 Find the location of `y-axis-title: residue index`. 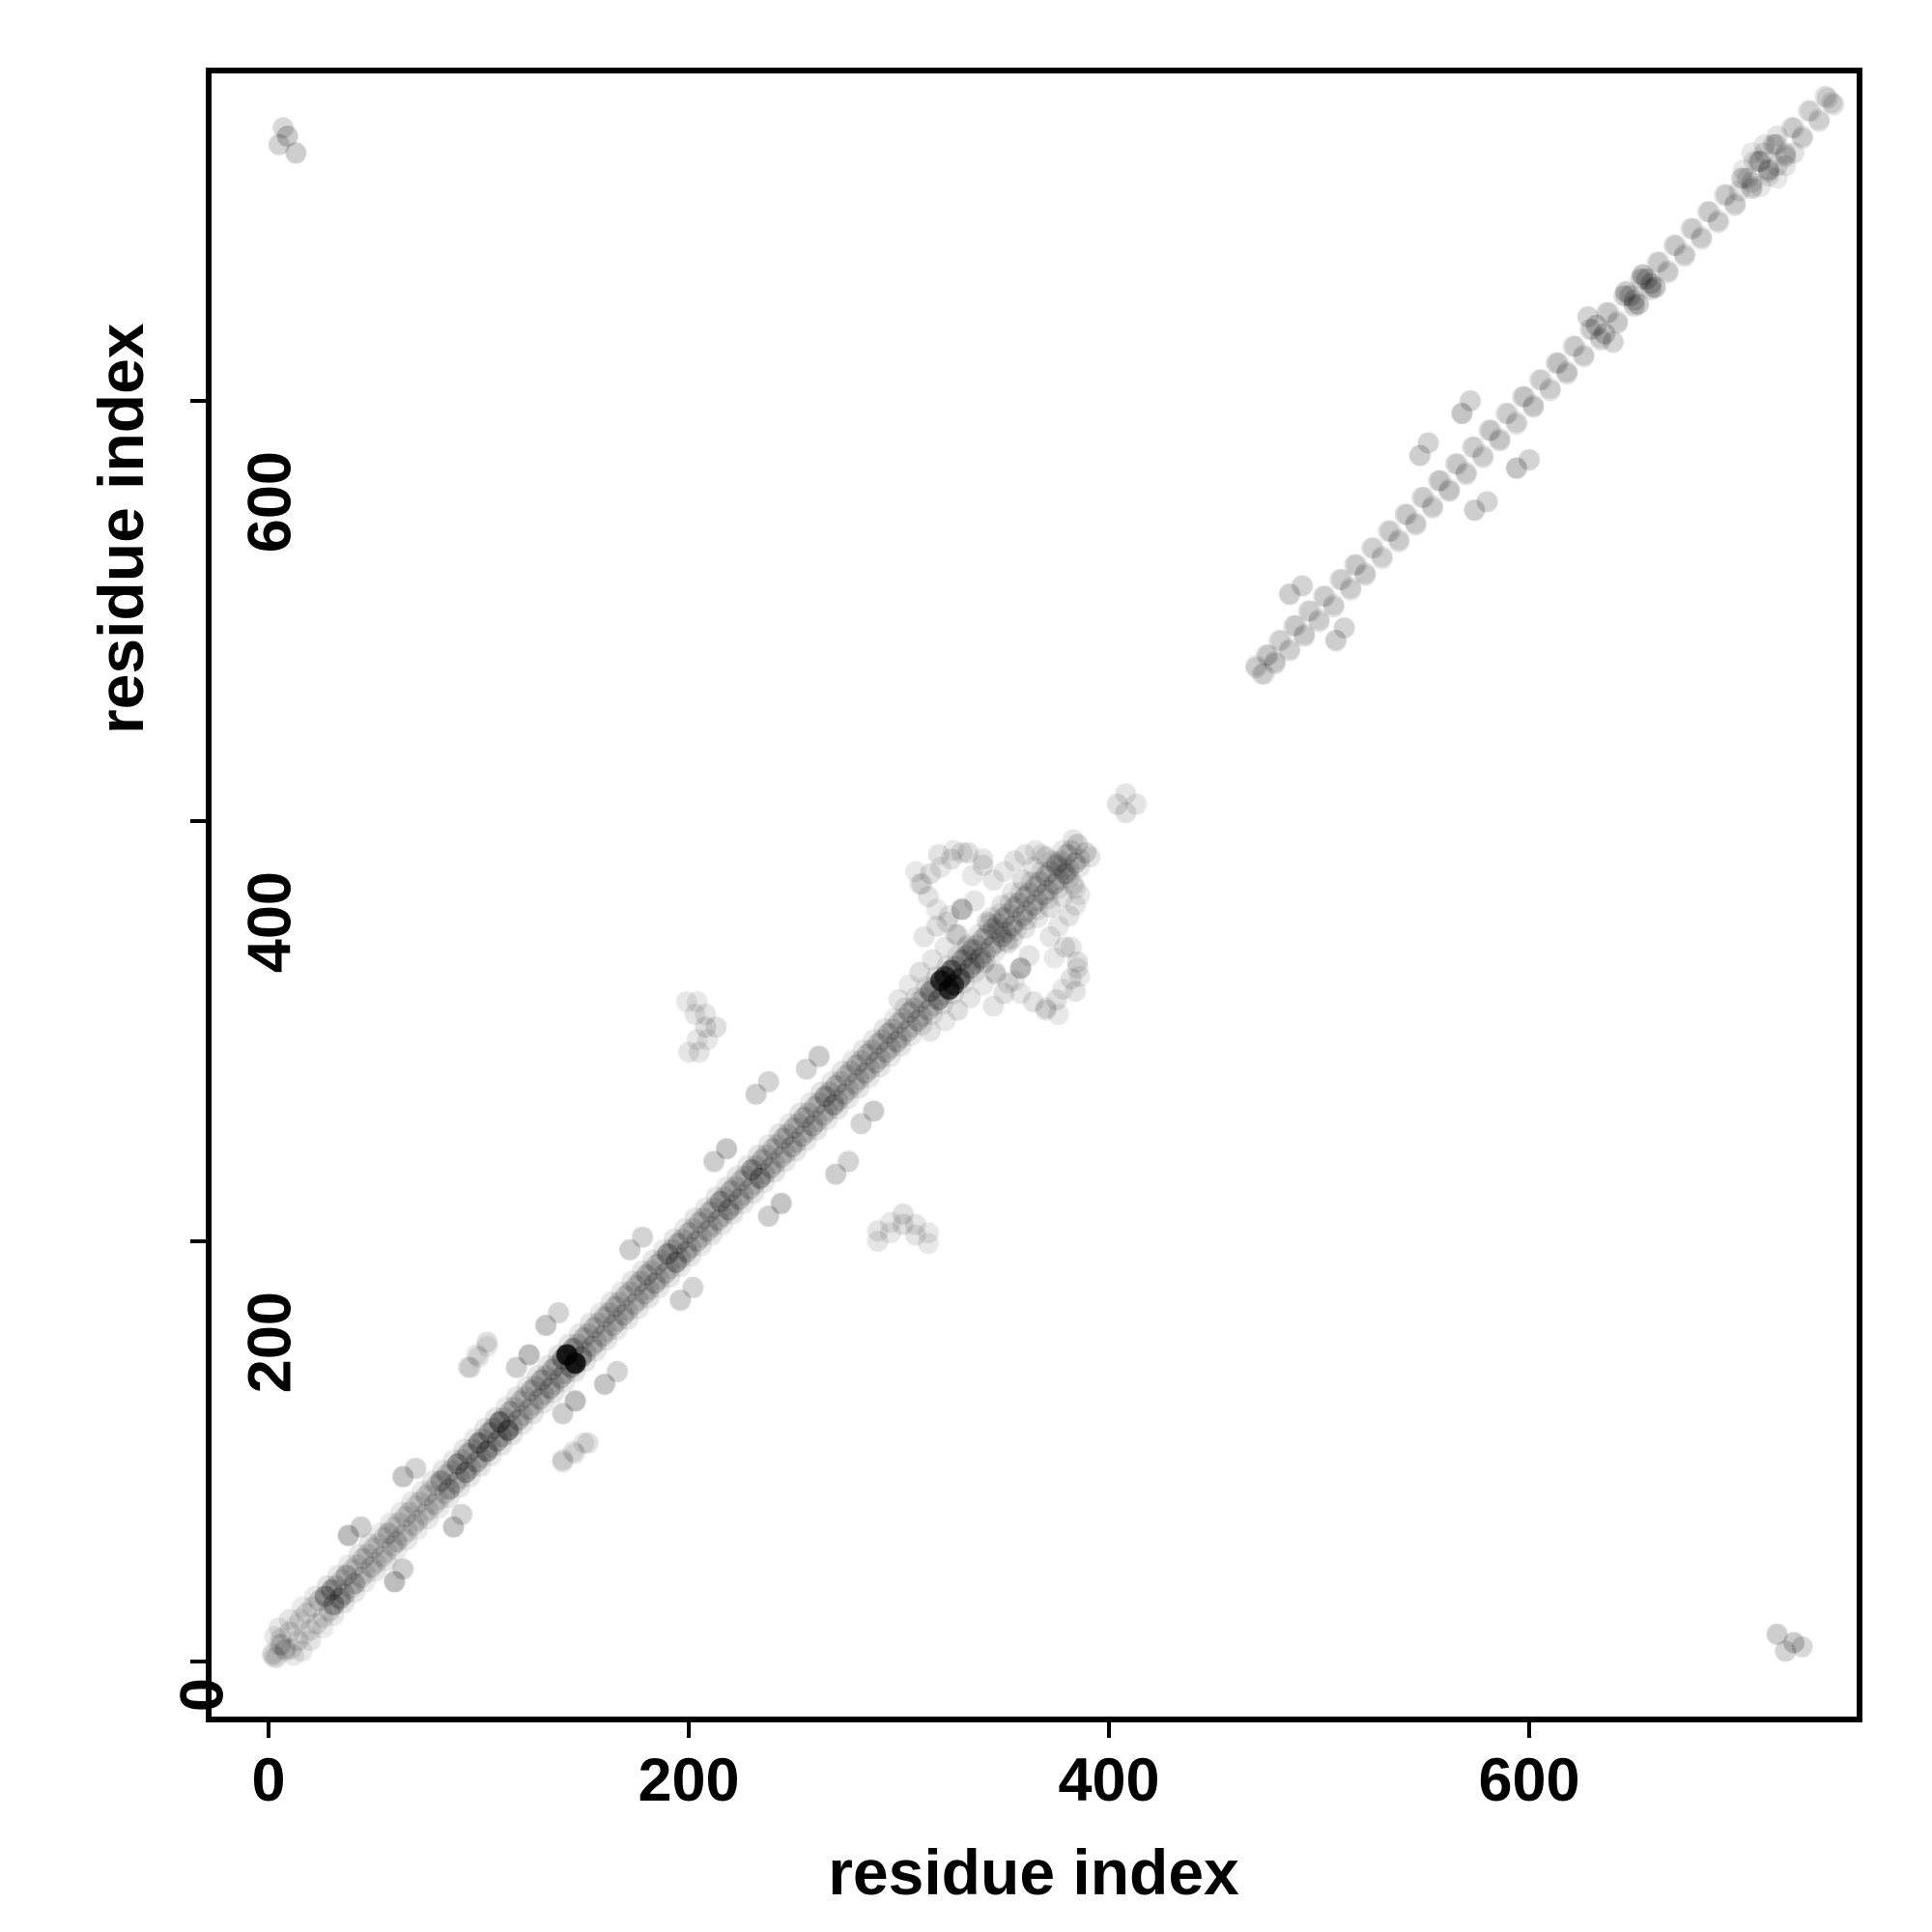

y-axis-title: residue index is located at coordinates (120, 529).